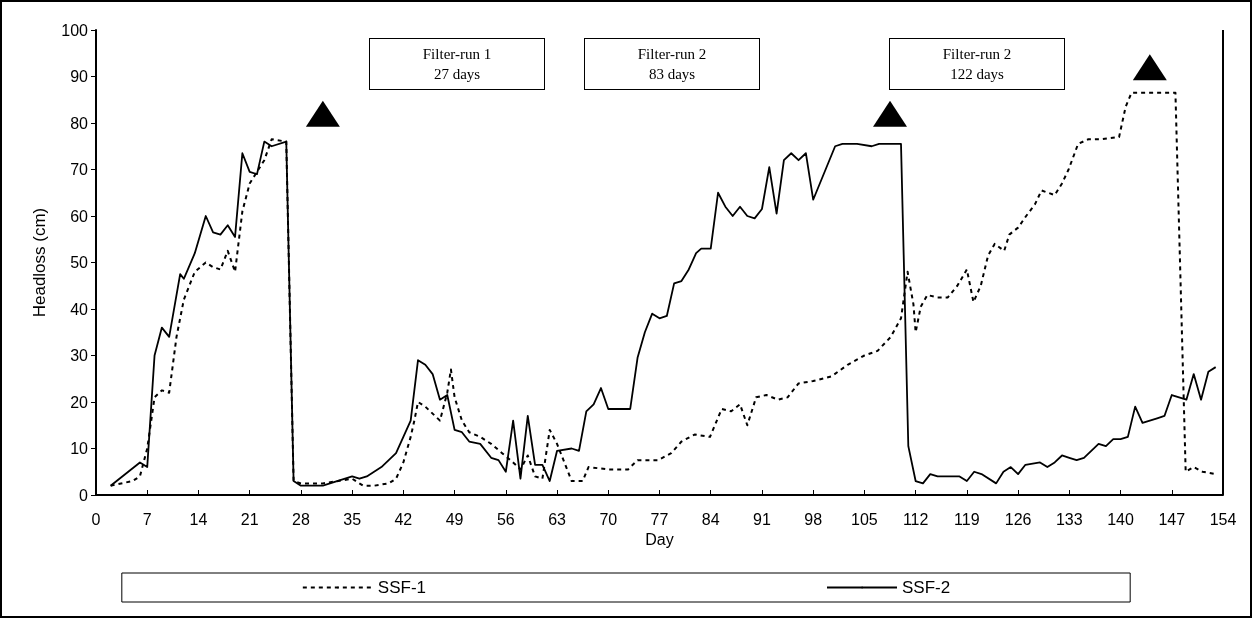 This screenshot has width=1252, height=618. I want to click on x-tick-label: 147, so click(1172, 519).